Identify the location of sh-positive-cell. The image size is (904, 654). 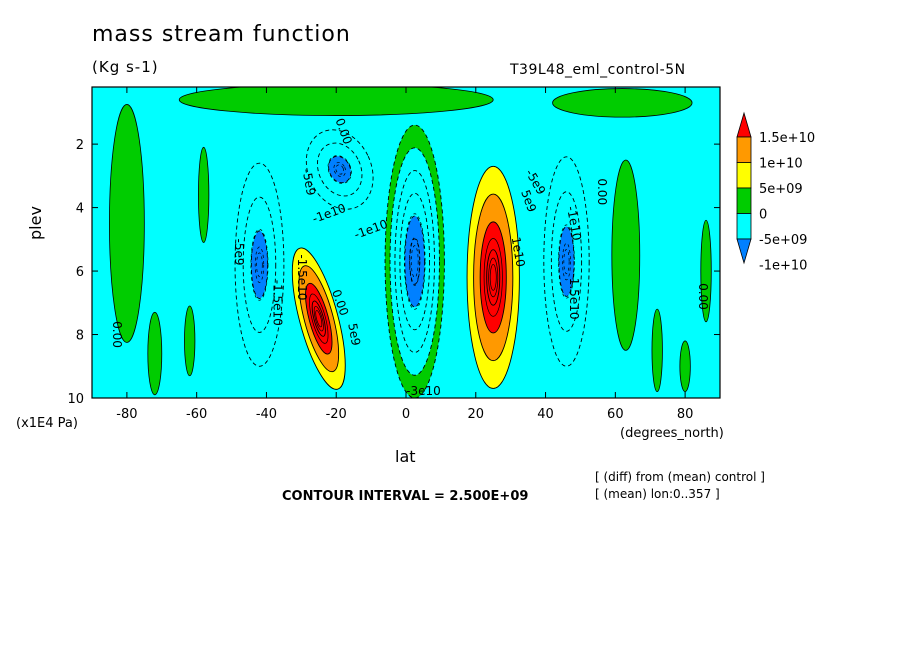
(318, 318).